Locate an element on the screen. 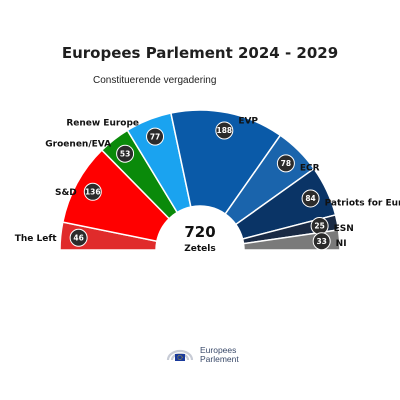 The width and height of the screenshot is (400, 400). ep-hemicycle-icon is located at coordinates (180, 355).